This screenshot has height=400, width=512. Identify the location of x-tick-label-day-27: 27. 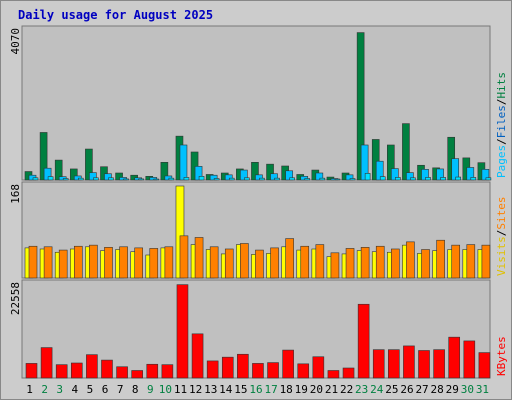
(421, 389).